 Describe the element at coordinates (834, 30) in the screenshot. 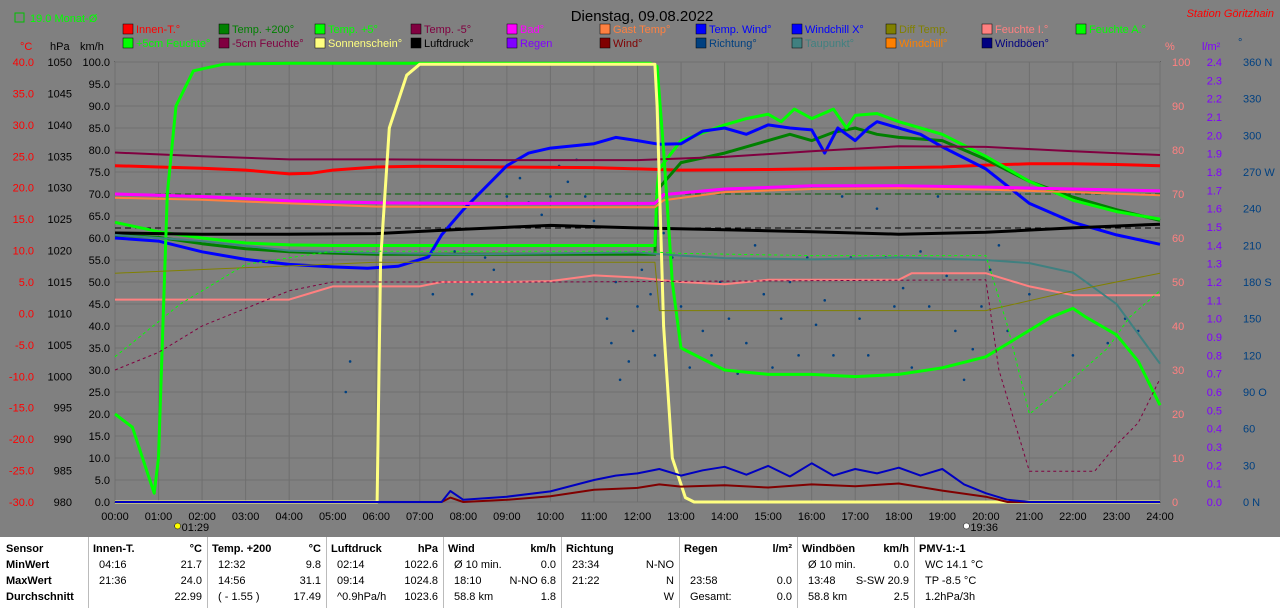

I see `legend-label: Windchill X°` at that location.